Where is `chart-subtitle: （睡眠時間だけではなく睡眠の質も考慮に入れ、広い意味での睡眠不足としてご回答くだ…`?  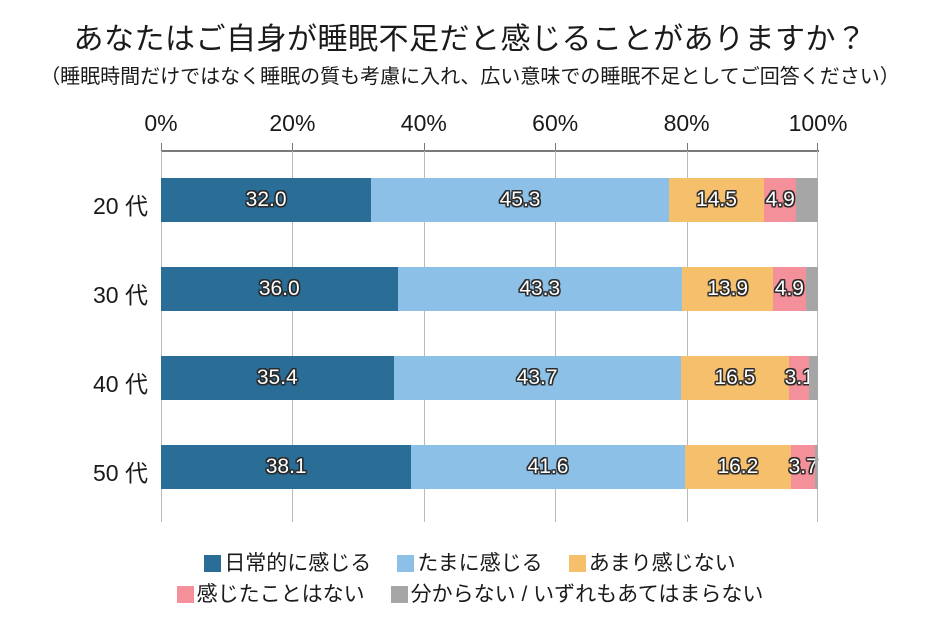 chart-subtitle: （睡眠時間だけではなく睡眠の質も考慮に入れ、広い意味での睡眠不足としてご回答くだ… is located at coordinates (470, 77).